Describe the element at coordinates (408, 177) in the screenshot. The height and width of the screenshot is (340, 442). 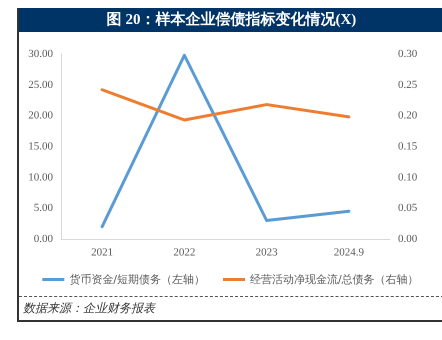
I see `y2-tick-label: 0.10` at that location.